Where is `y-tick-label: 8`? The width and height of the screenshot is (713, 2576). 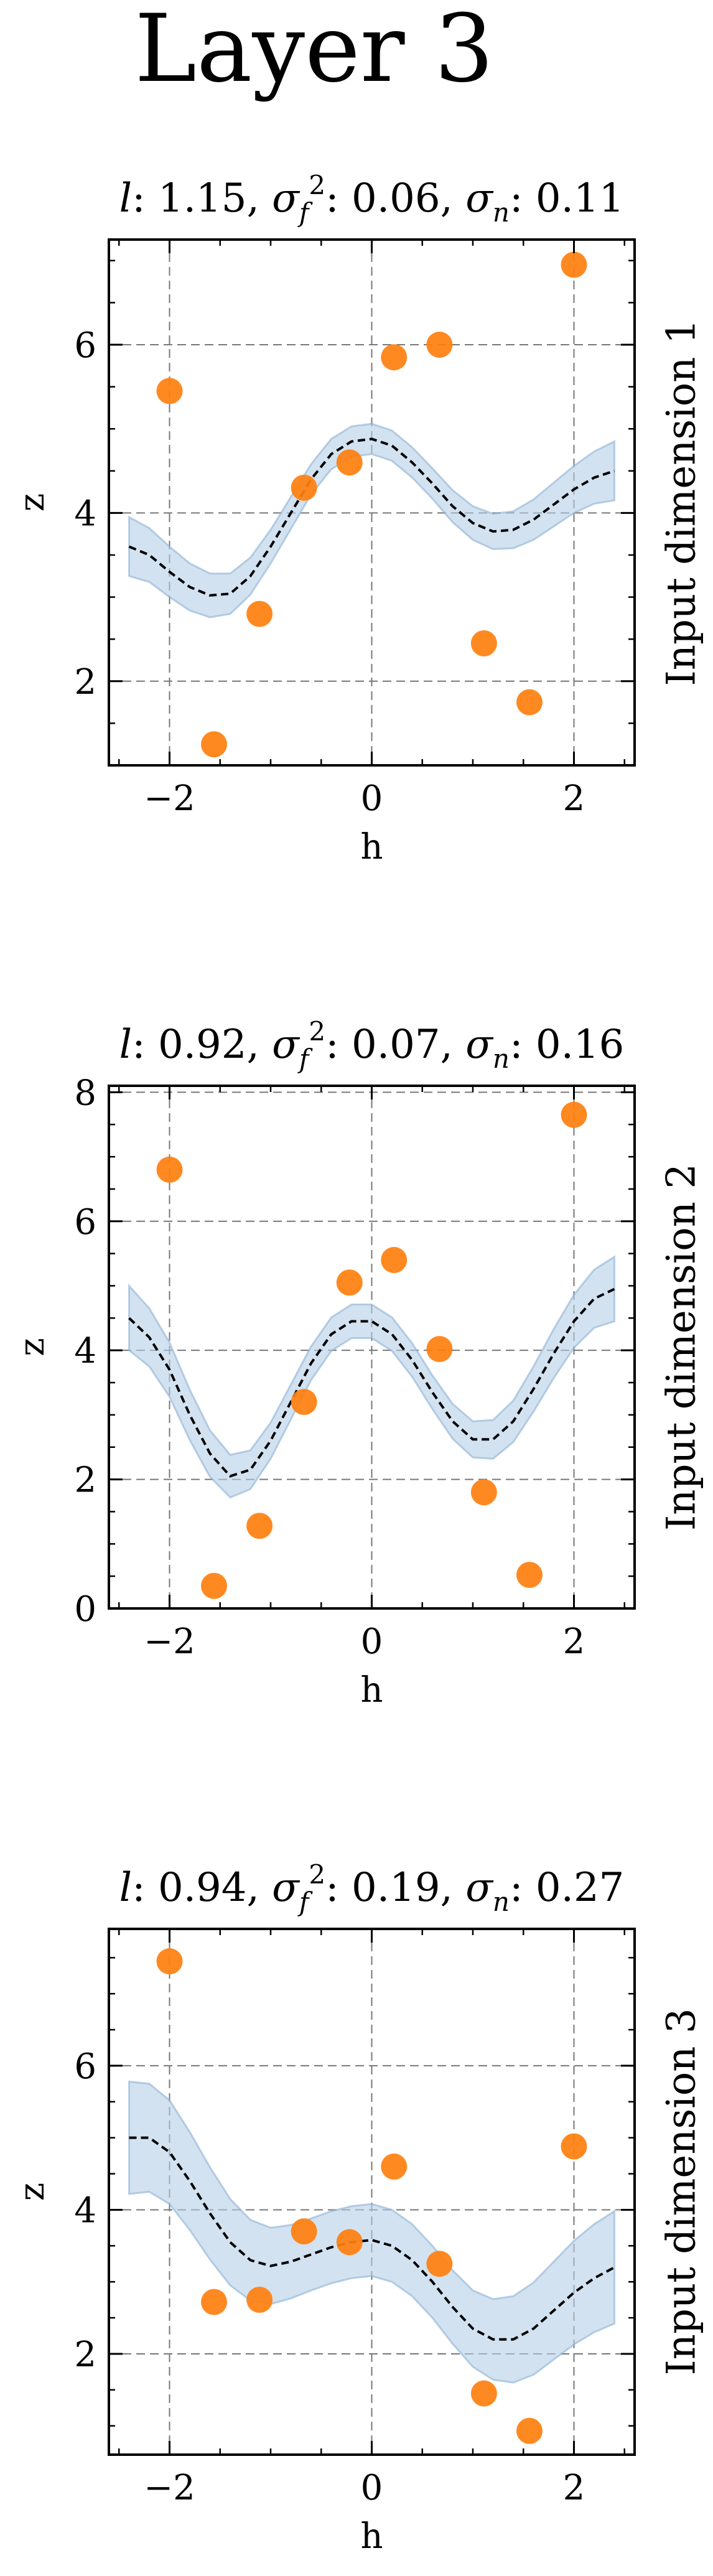 y-tick-label: 8 is located at coordinates (85, 1093).